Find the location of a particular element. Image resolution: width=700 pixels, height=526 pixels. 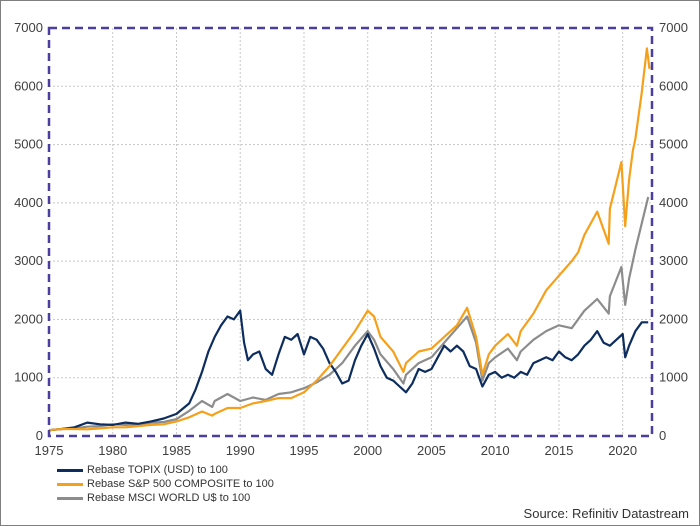

y-tick-label-right: 0 is located at coordinates (662, 435).